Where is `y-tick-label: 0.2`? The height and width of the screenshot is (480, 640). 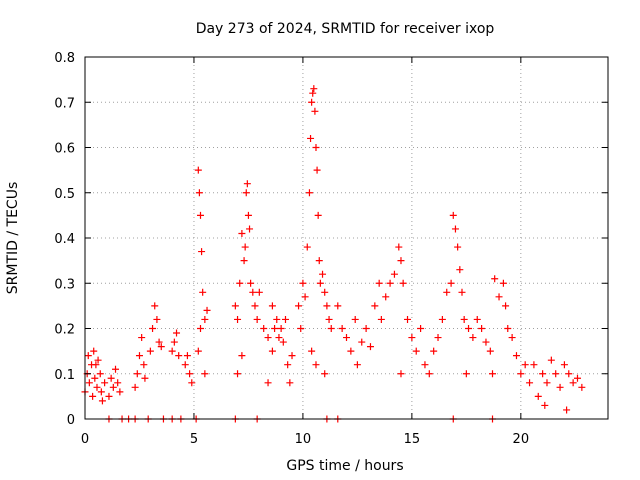
y-tick-label: 0.2 is located at coordinates (64, 330).